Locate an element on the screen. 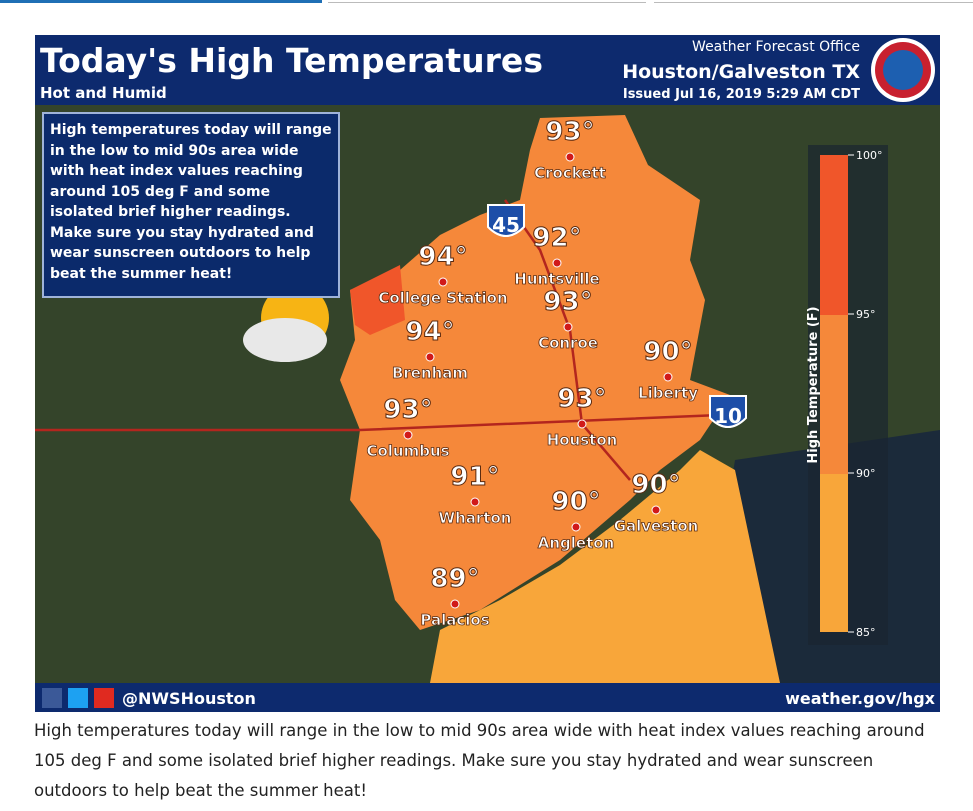 The image size is (973, 811). handle: @NWSHouston is located at coordinates (189, 698).